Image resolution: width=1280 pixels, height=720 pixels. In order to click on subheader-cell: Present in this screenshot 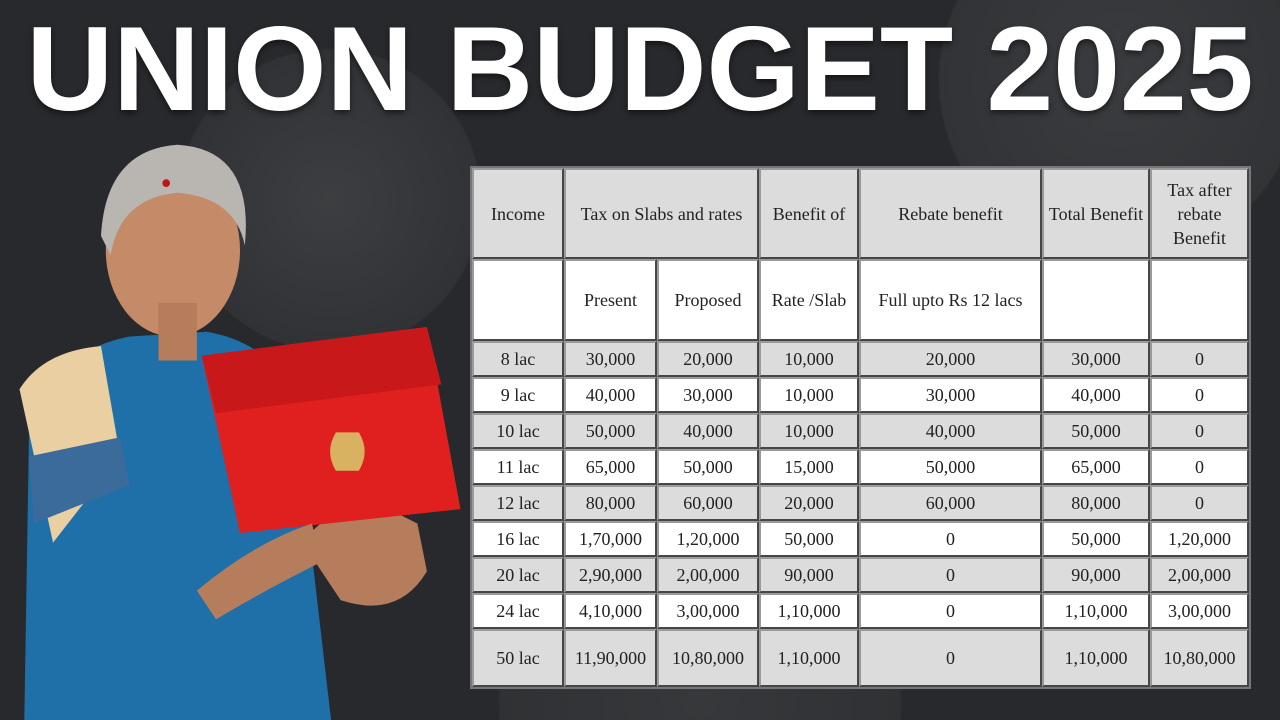, I will do `click(610, 300)`.